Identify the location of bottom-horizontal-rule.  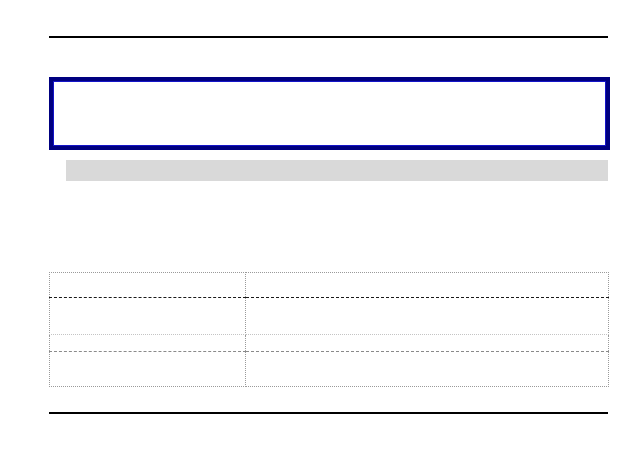
(328, 413).